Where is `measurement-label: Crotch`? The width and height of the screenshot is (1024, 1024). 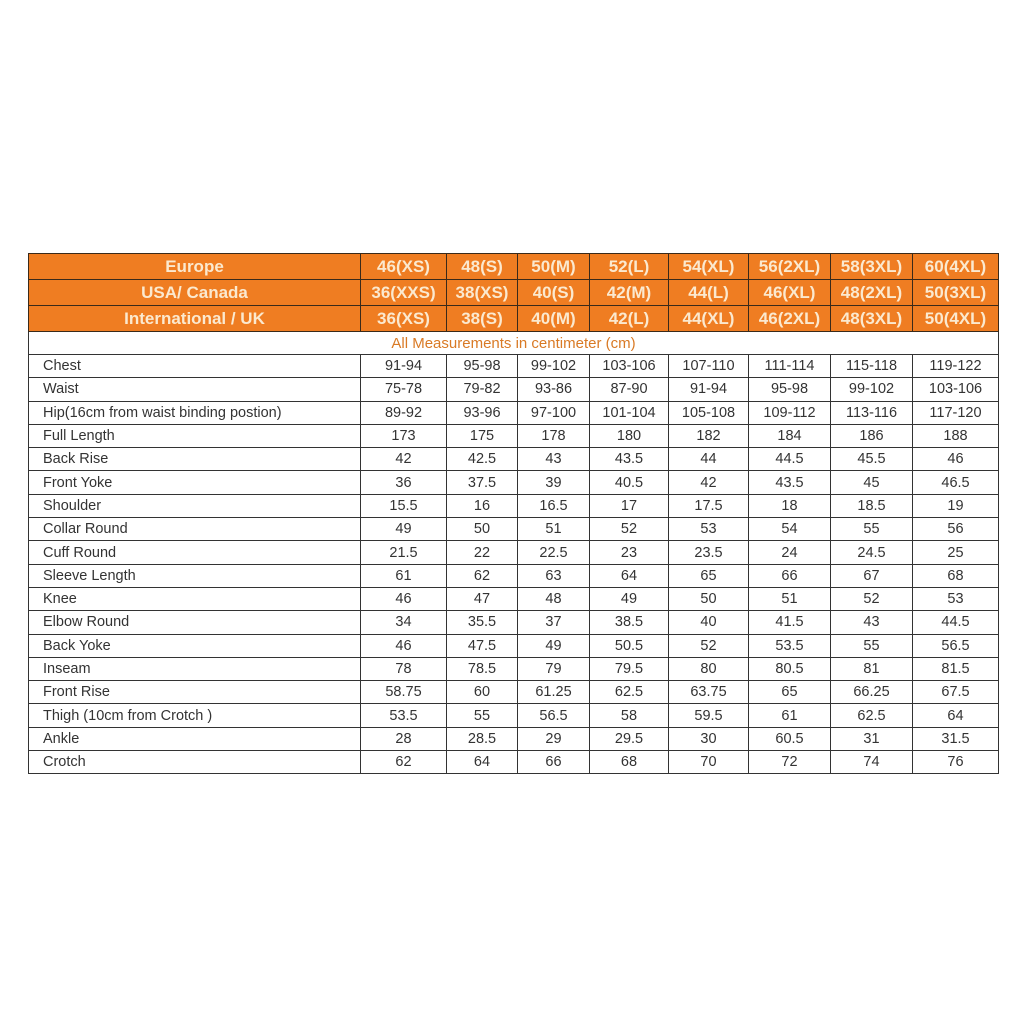
measurement-label: Crotch is located at coordinates (194, 762).